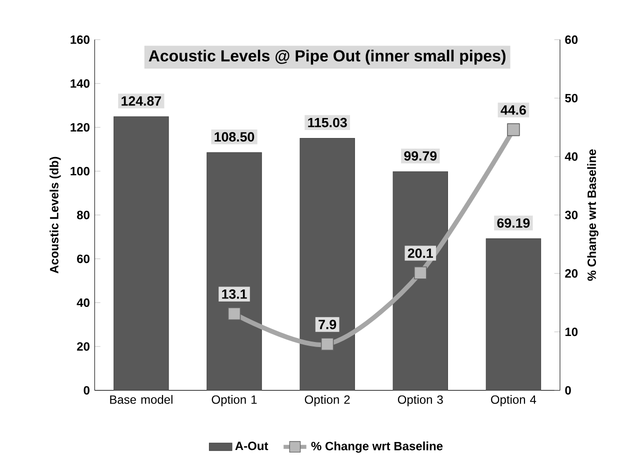 This screenshot has width=622, height=458. I want to click on legend-label: A-Out, so click(251, 446).